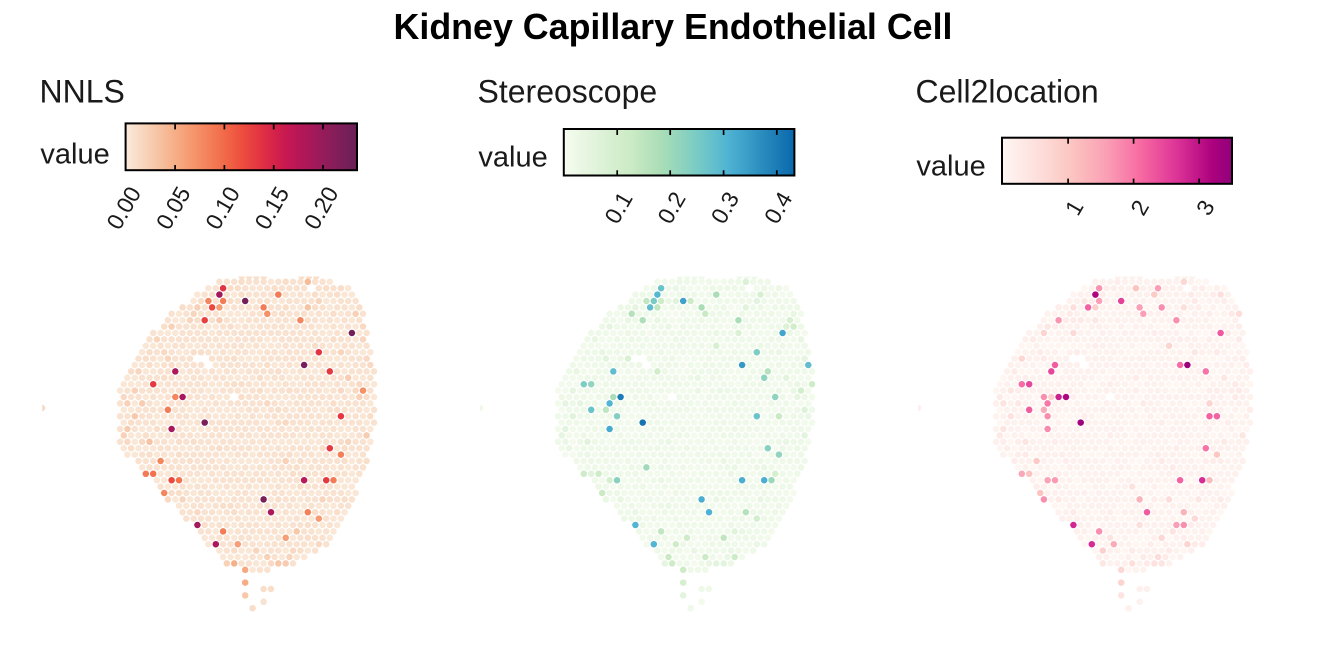  What do you see at coordinates (1007, 91) in the screenshot?
I see `svg-text: Cell2location` at bounding box center [1007, 91].